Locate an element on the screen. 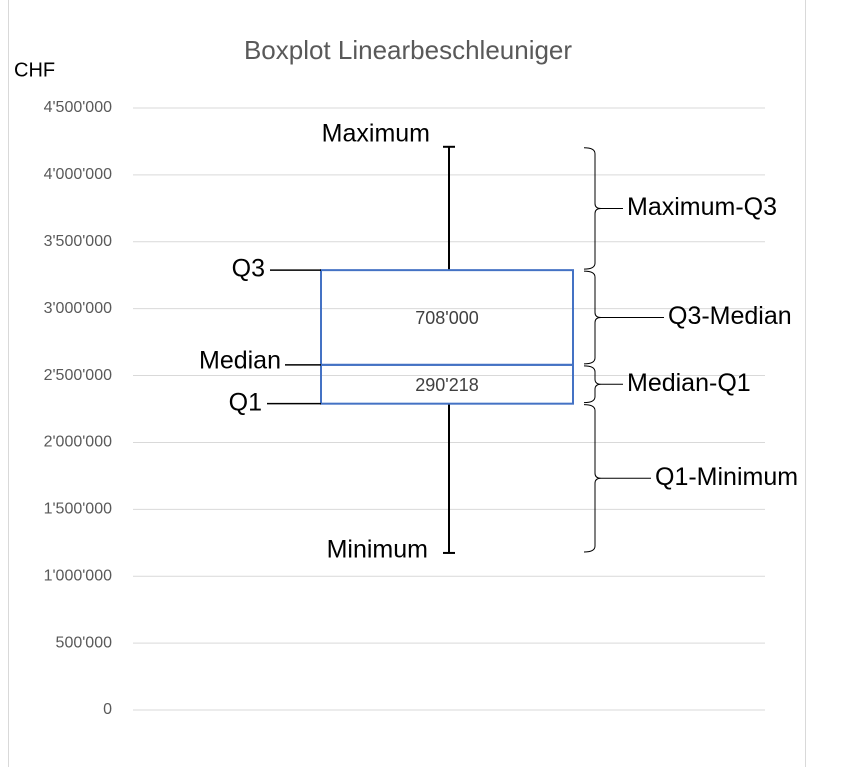 Image resolution: width=860 pixels, height=772 pixels. value-label: 290'218 is located at coordinates (447, 385).